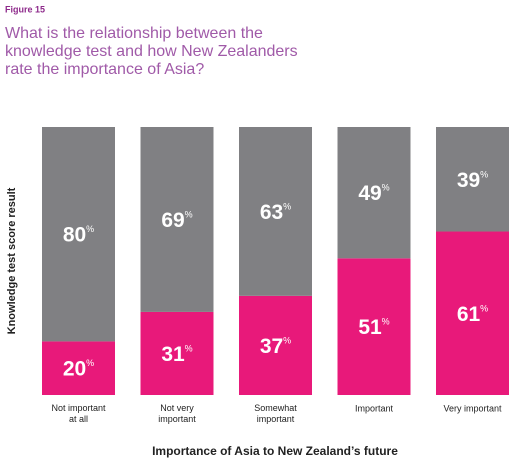 This screenshot has width=526, height=468. Describe the element at coordinates (472, 408) in the screenshot. I see `x-tick-label: Very important` at that location.